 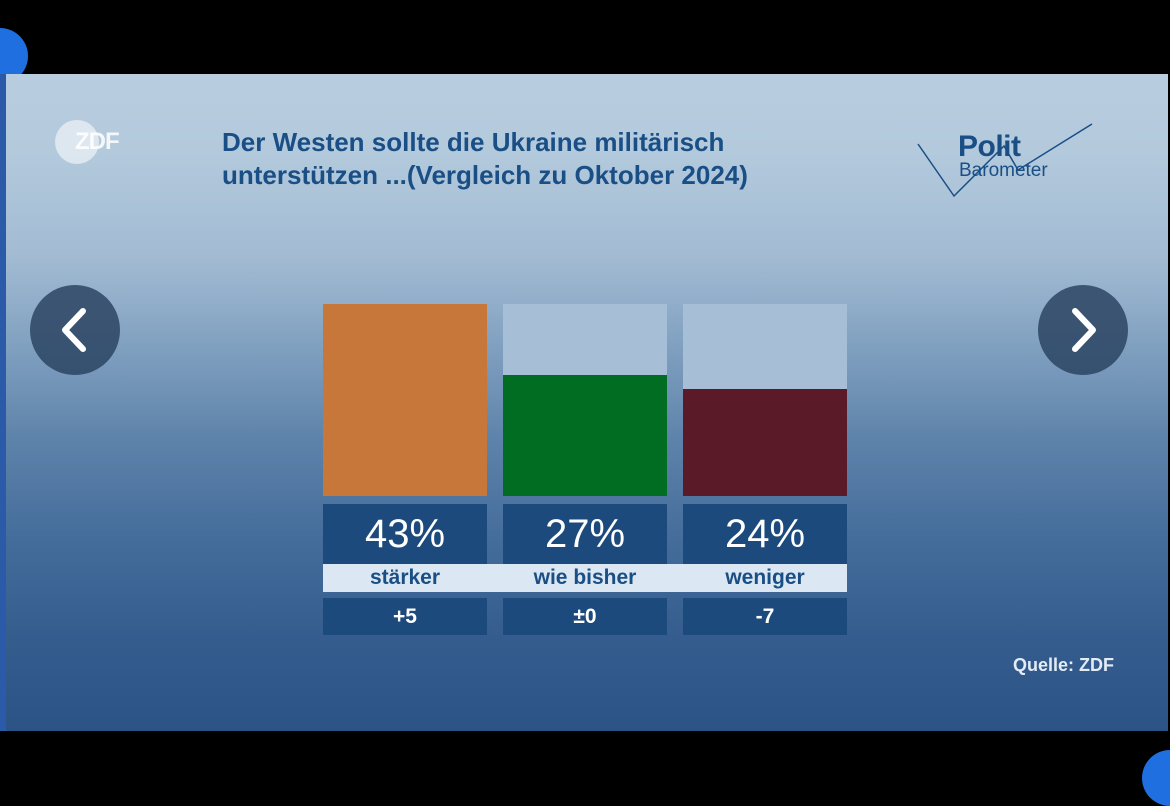 I want to click on previous-slide-button, so click(x=75, y=330).